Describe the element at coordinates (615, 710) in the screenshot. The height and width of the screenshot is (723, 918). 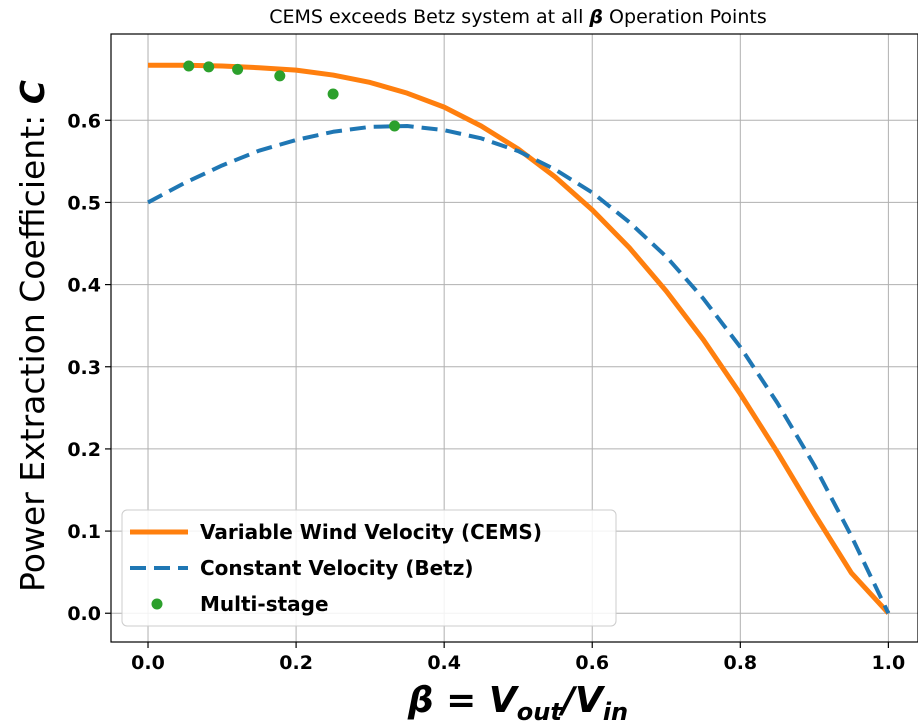
I see `xlabel-in: in` at that location.